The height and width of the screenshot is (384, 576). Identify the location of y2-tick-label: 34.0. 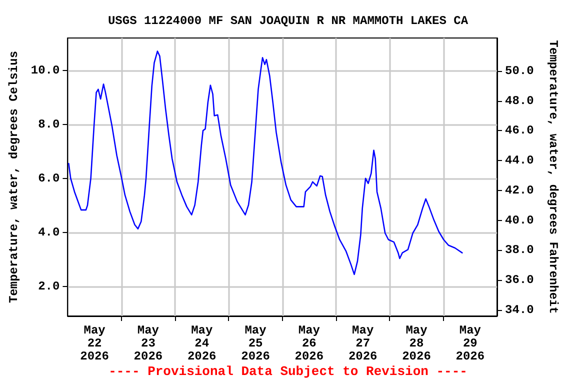
(519, 310).